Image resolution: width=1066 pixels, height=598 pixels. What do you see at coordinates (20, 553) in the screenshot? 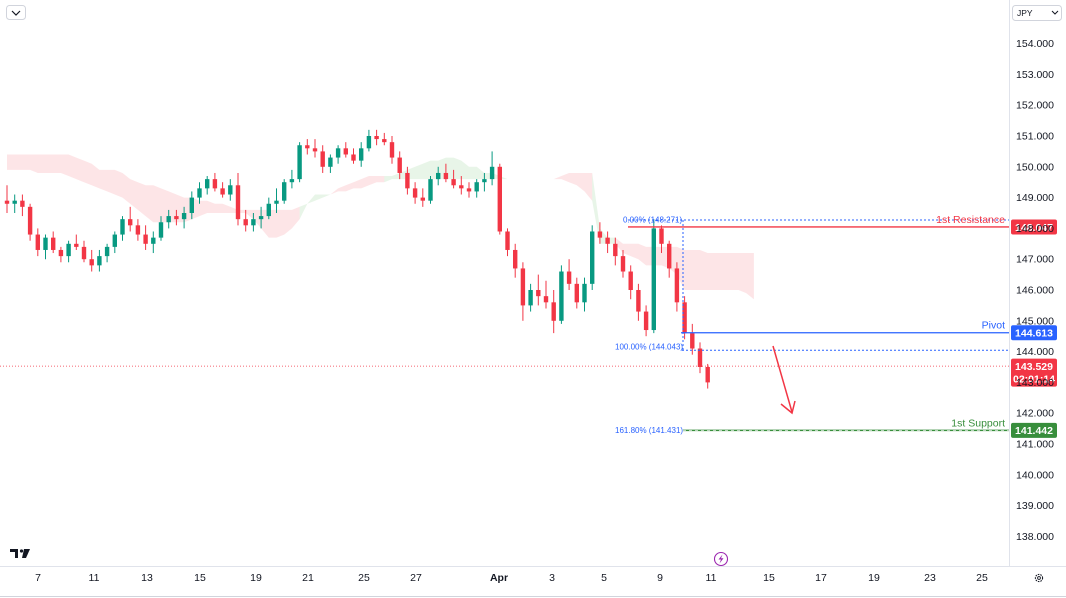
I see `tradingview-logo` at bounding box center [20, 553].